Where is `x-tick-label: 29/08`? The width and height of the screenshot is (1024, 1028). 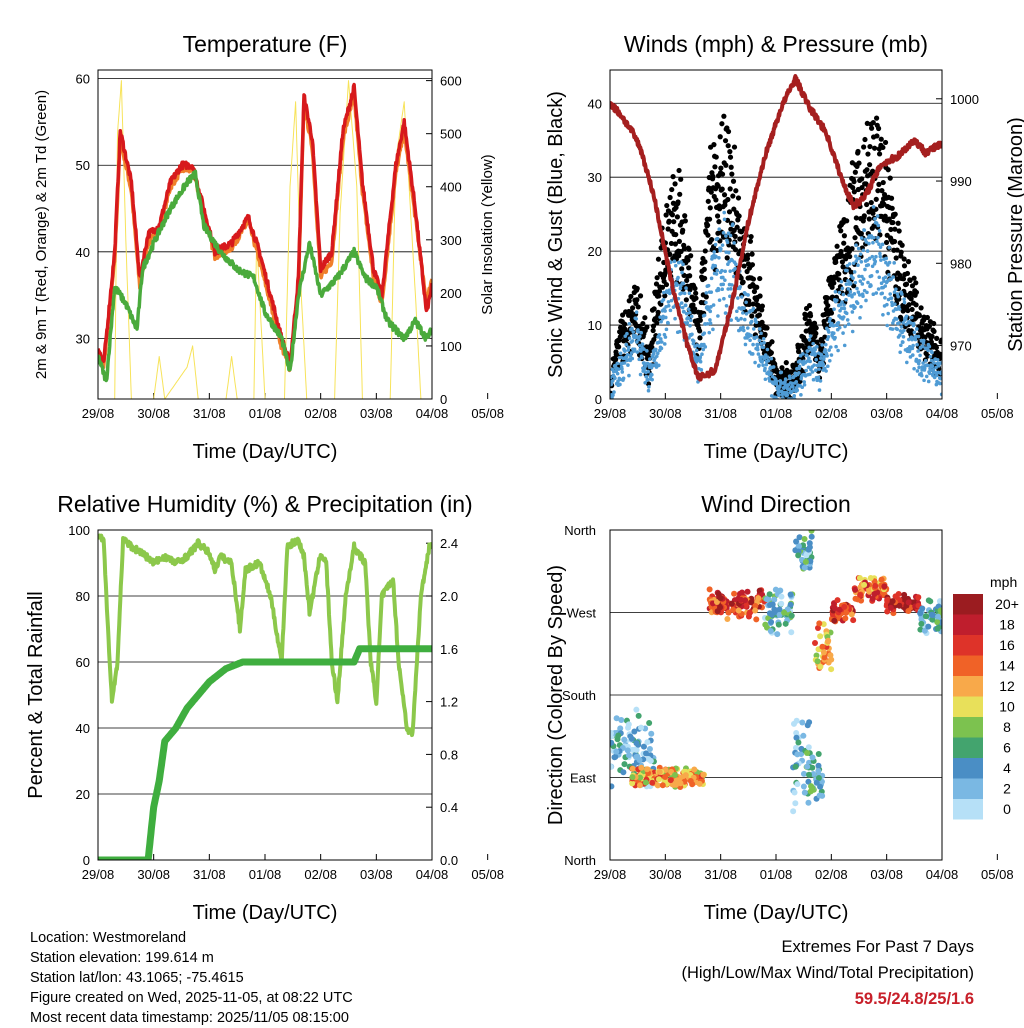 x-tick-label: 29/08 is located at coordinates (98, 413).